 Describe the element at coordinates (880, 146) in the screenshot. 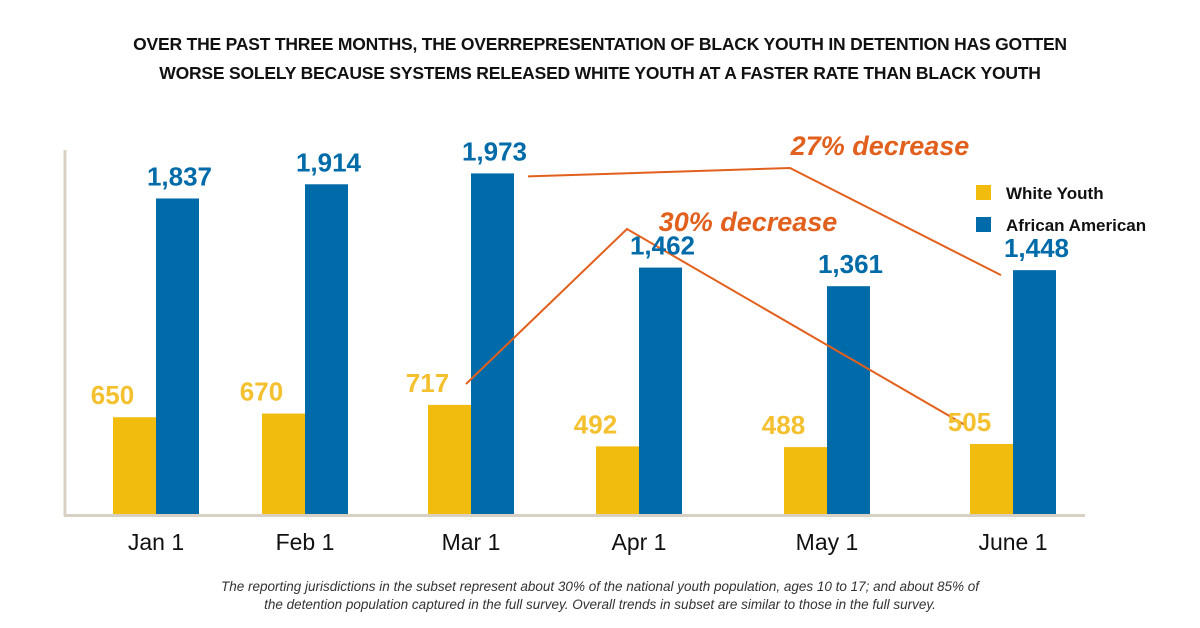

I see `annotation-27-label: 27% decrease` at that location.